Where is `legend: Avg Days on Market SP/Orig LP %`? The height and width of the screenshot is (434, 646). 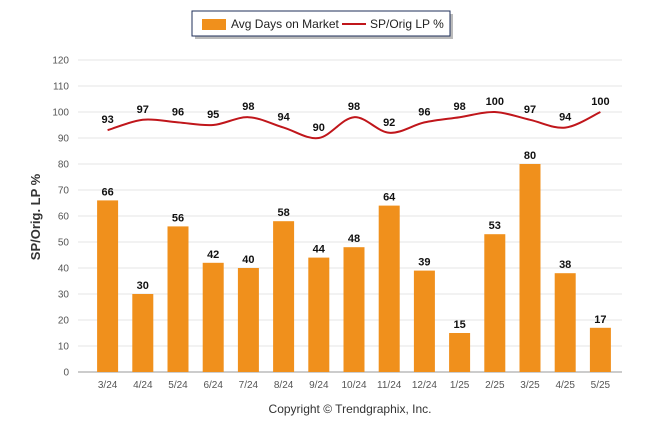 legend: Avg Days on Market SP/Orig LP % is located at coordinates (322, 24).